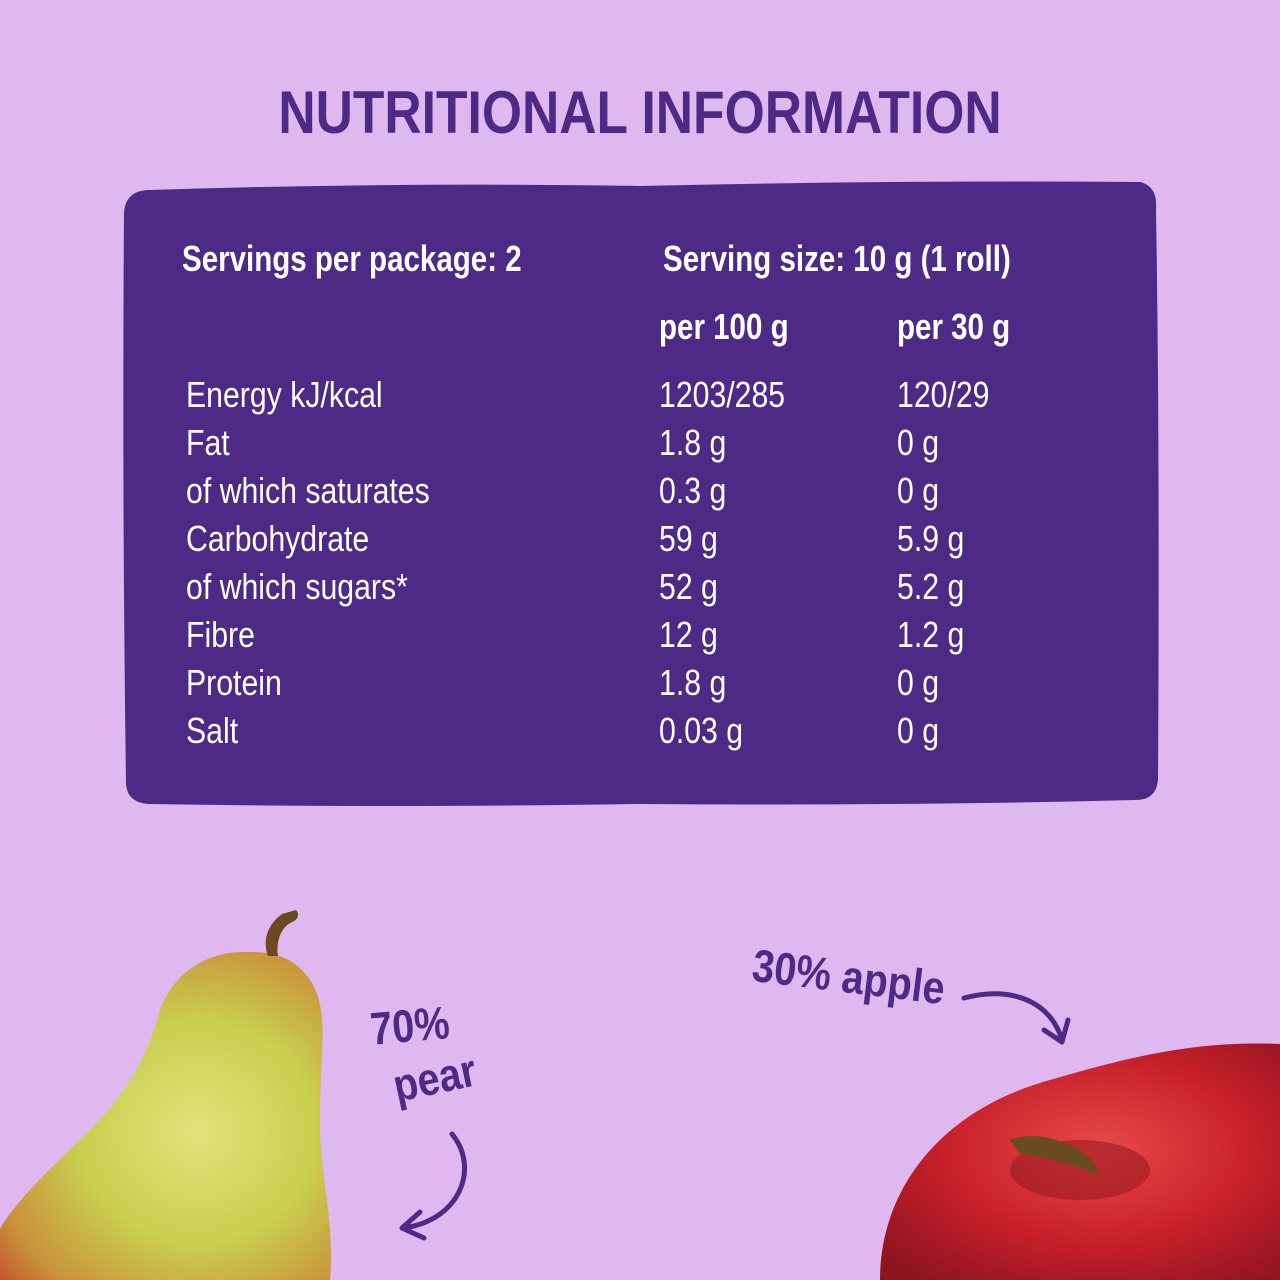 Image resolution: width=1280 pixels, height=1280 pixels. Describe the element at coordinates (220, 634) in the screenshot. I see `nutrient-label: Fibre` at that location.